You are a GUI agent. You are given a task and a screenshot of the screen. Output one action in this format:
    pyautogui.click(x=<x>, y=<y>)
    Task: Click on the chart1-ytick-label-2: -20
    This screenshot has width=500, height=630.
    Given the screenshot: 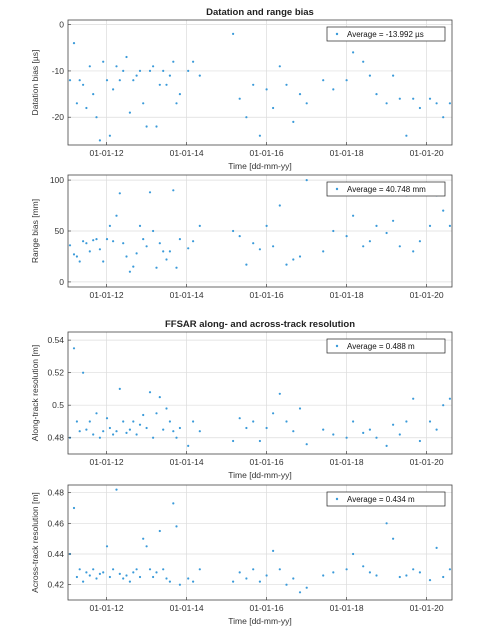 What is the action you would take?
    pyautogui.click(x=58, y=117)
    